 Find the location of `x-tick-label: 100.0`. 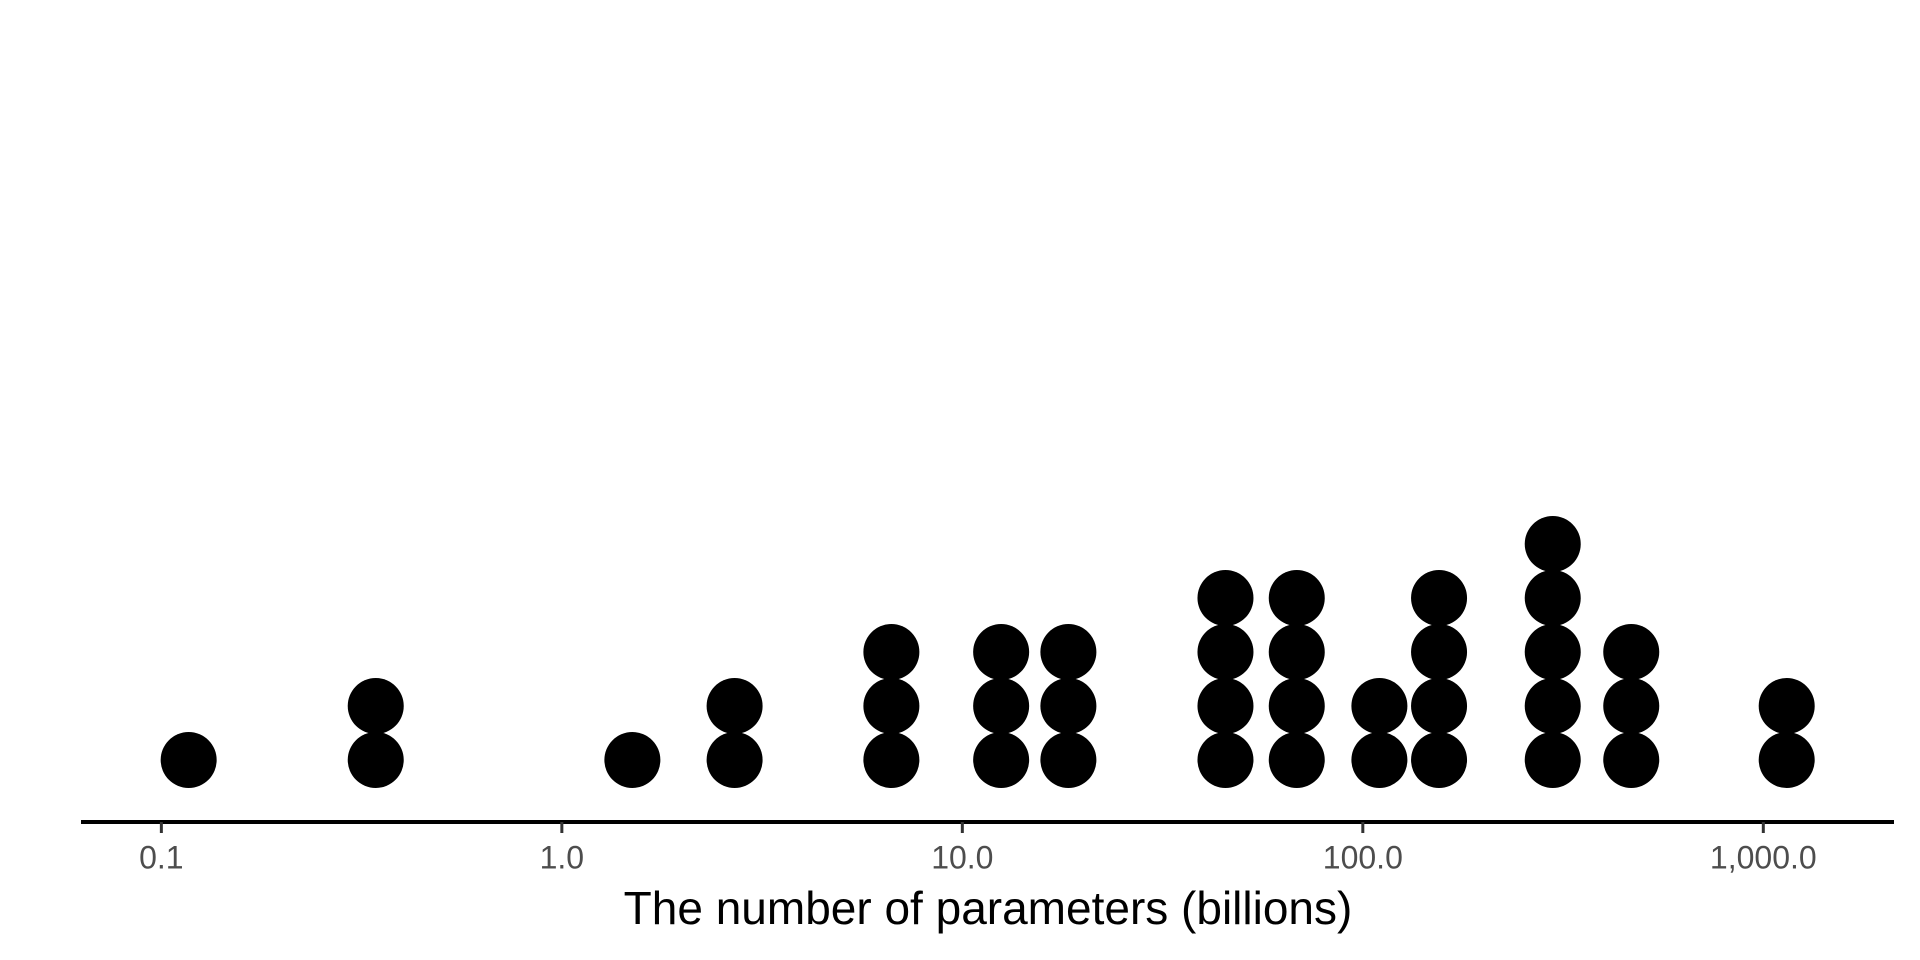

x-tick-label: 100.0 is located at coordinates (1363, 857).